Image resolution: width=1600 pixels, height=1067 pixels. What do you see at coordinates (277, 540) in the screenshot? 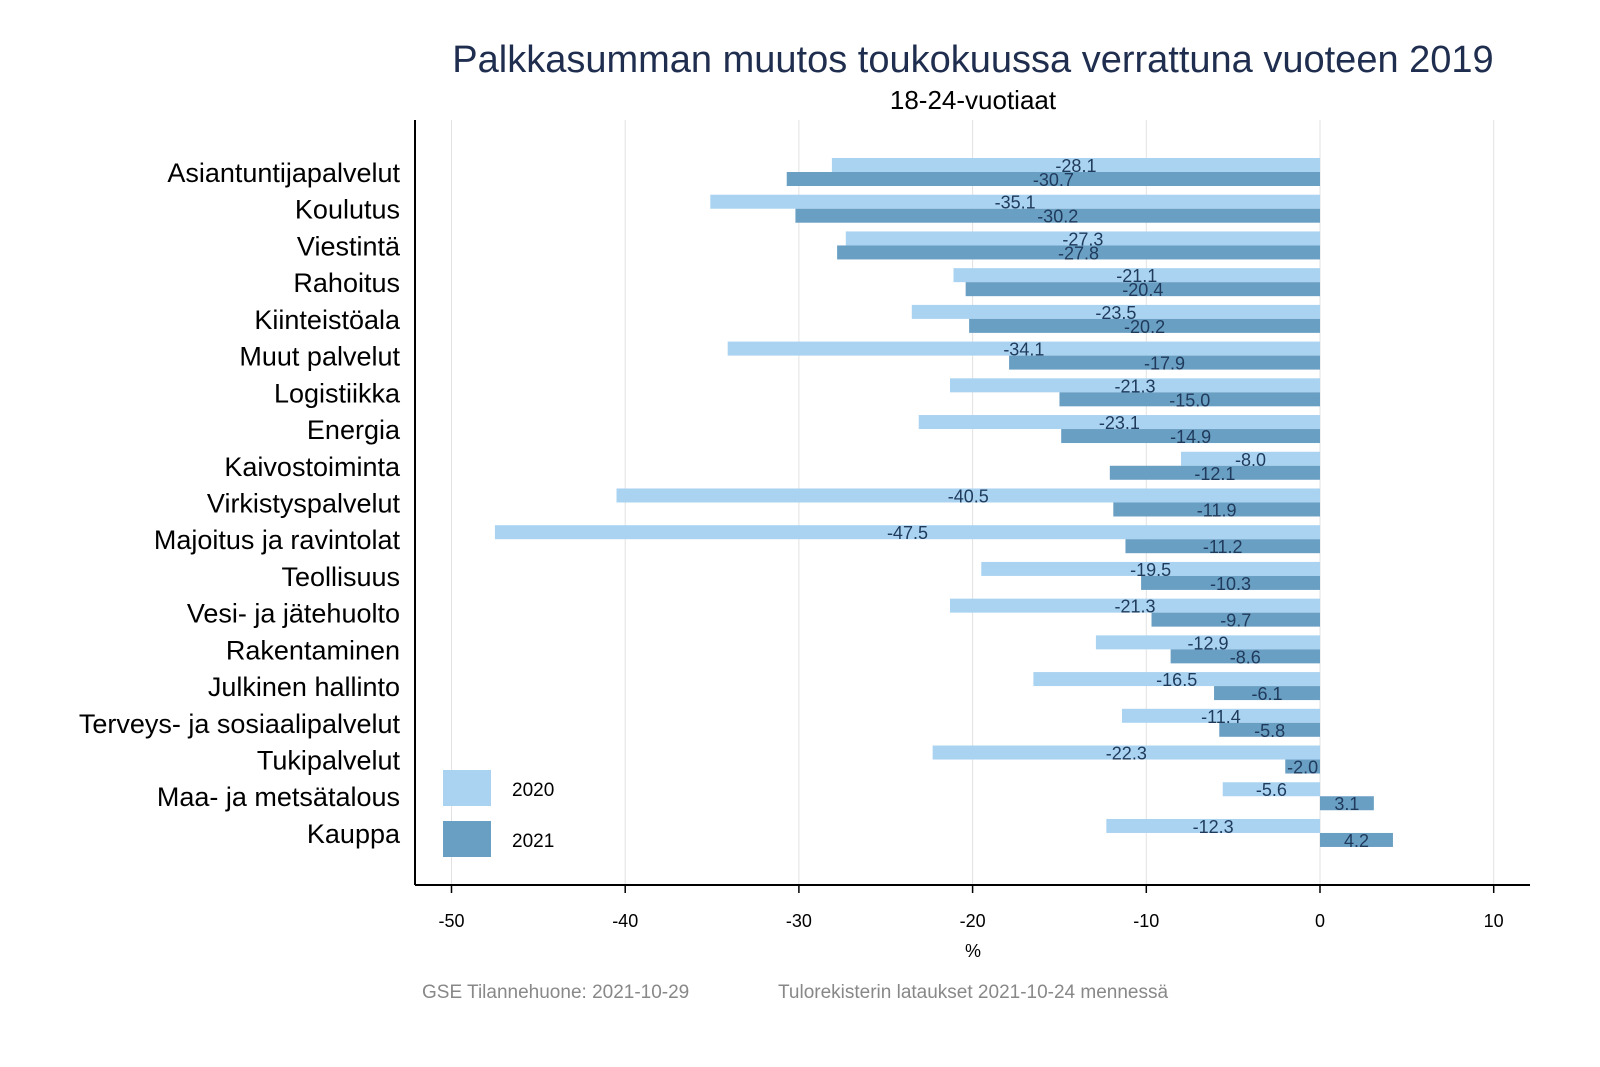
I see `category-label: Majoitus ja ravintolat` at bounding box center [277, 540].